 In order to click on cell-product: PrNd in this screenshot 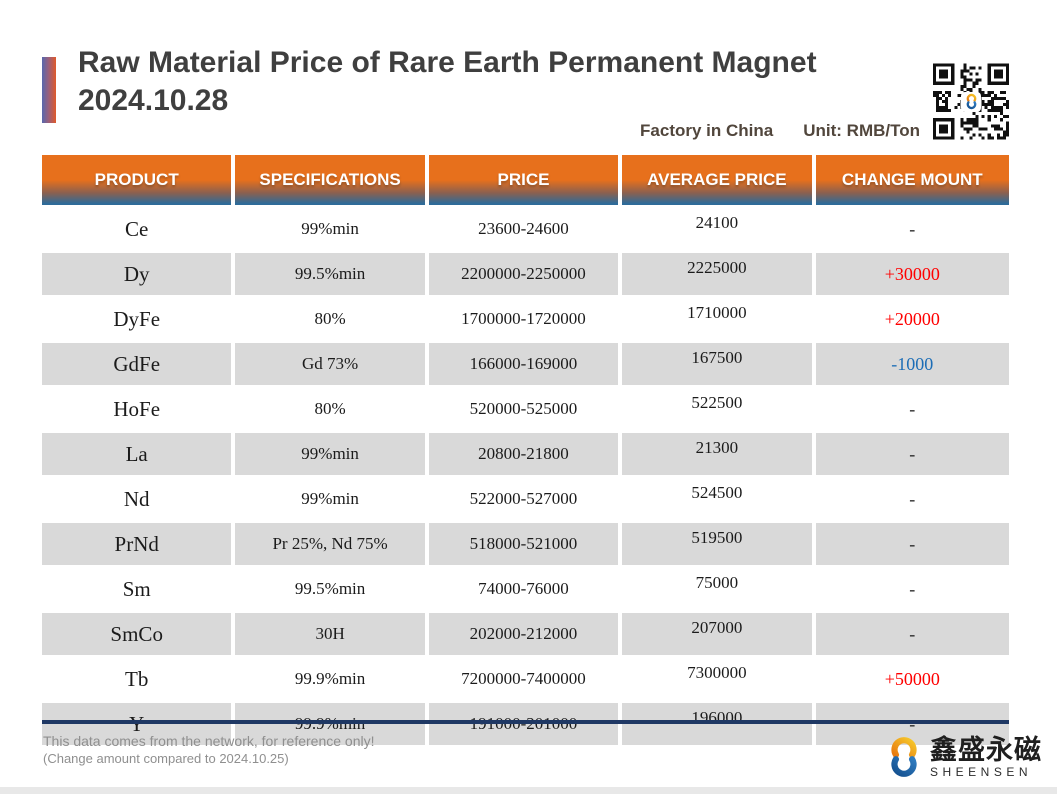, I will do `click(139, 542)`.